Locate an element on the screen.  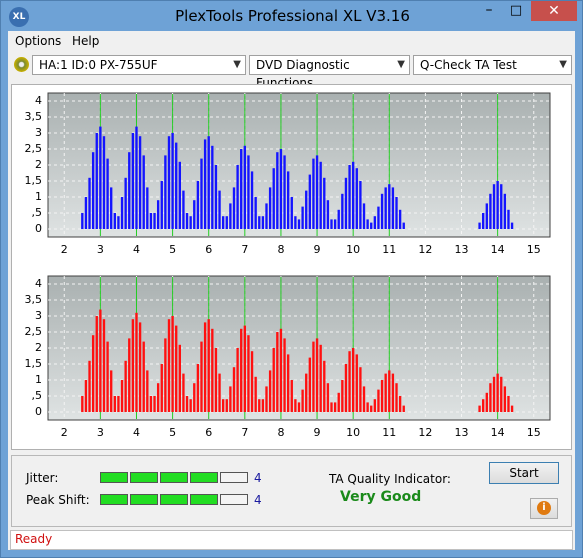
menu-item: Help is located at coordinates (86, 41).